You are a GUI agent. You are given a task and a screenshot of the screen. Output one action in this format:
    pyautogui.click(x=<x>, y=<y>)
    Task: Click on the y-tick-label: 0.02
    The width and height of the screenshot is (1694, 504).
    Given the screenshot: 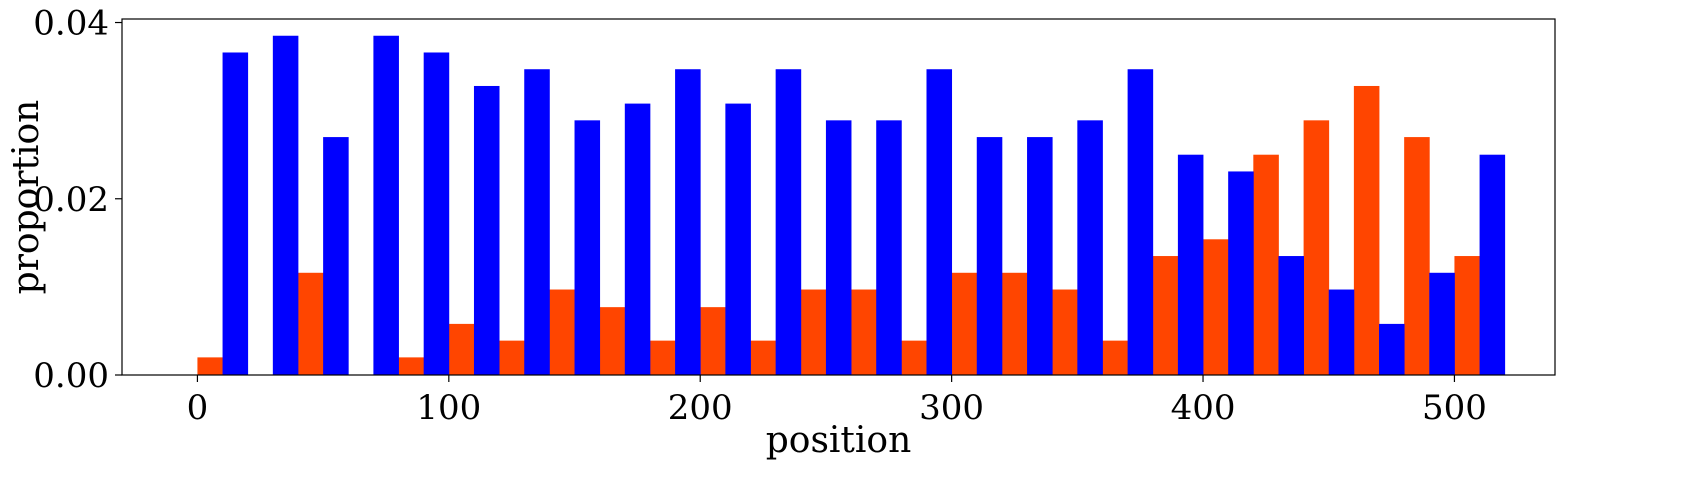 What is the action you would take?
    pyautogui.click(x=71, y=200)
    